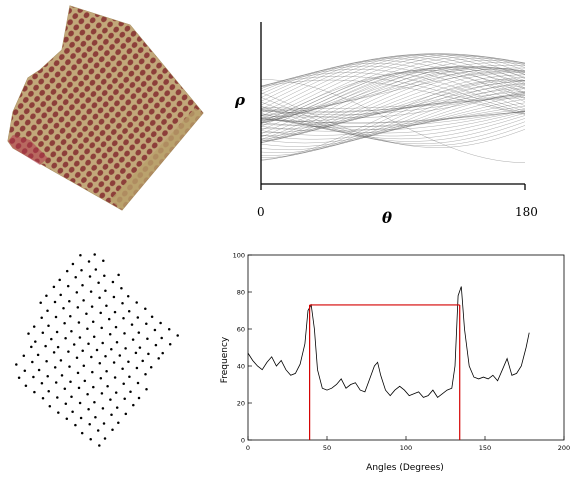 This screenshot has height=477, width=570. I want to click on orchard-photo-svg, so click(105, 108).